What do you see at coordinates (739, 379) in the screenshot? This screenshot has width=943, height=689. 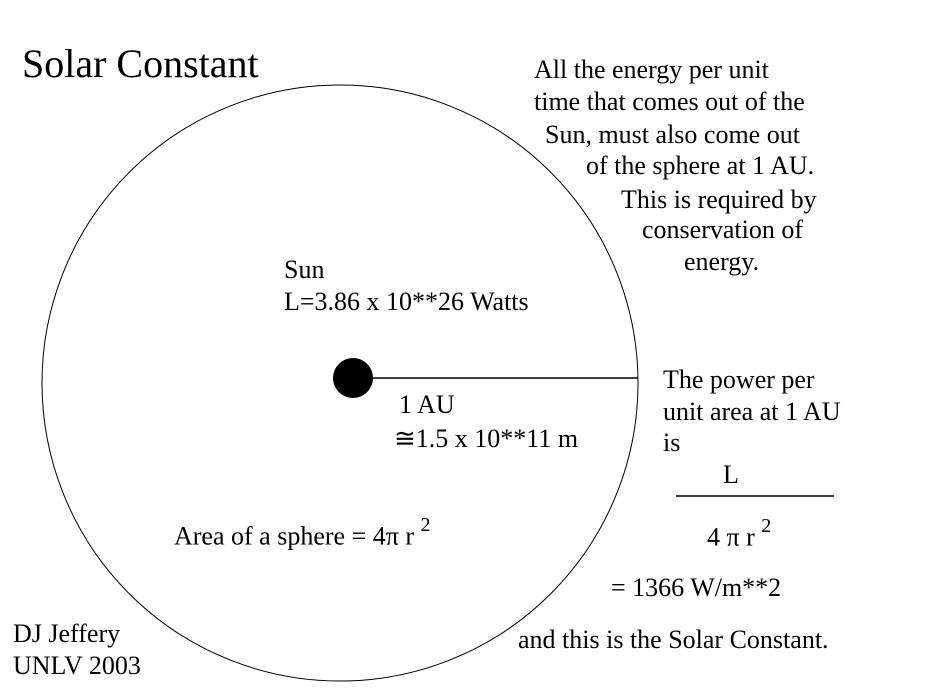 I see `power-line: The power per` at bounding box center [739, 379].